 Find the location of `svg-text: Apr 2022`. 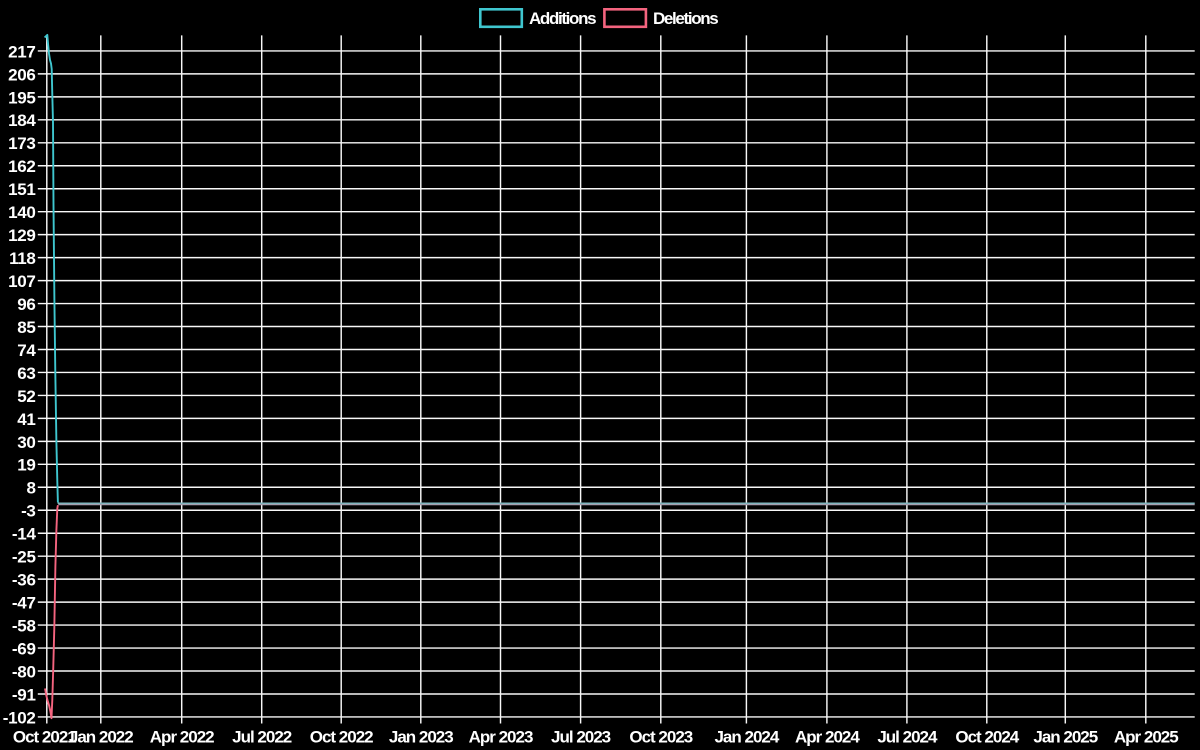

svg-text: Apr 2022 is located at coordinates (182, 736).